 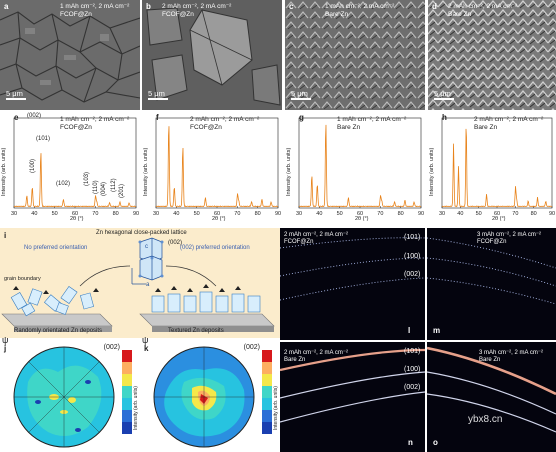 I want to click on scale-bar-a, so click(x=16, y=99).